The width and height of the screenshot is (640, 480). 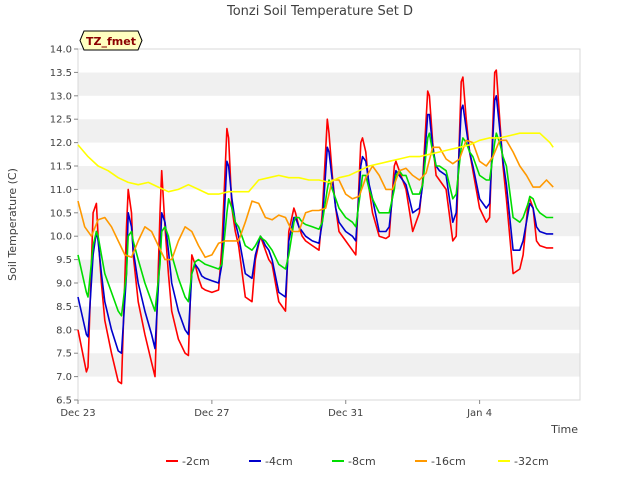 What do you see at coordinates (64, 377) in the screenshot?
I see `y-tick-label: 7.0` at bounding box center [64, 377].